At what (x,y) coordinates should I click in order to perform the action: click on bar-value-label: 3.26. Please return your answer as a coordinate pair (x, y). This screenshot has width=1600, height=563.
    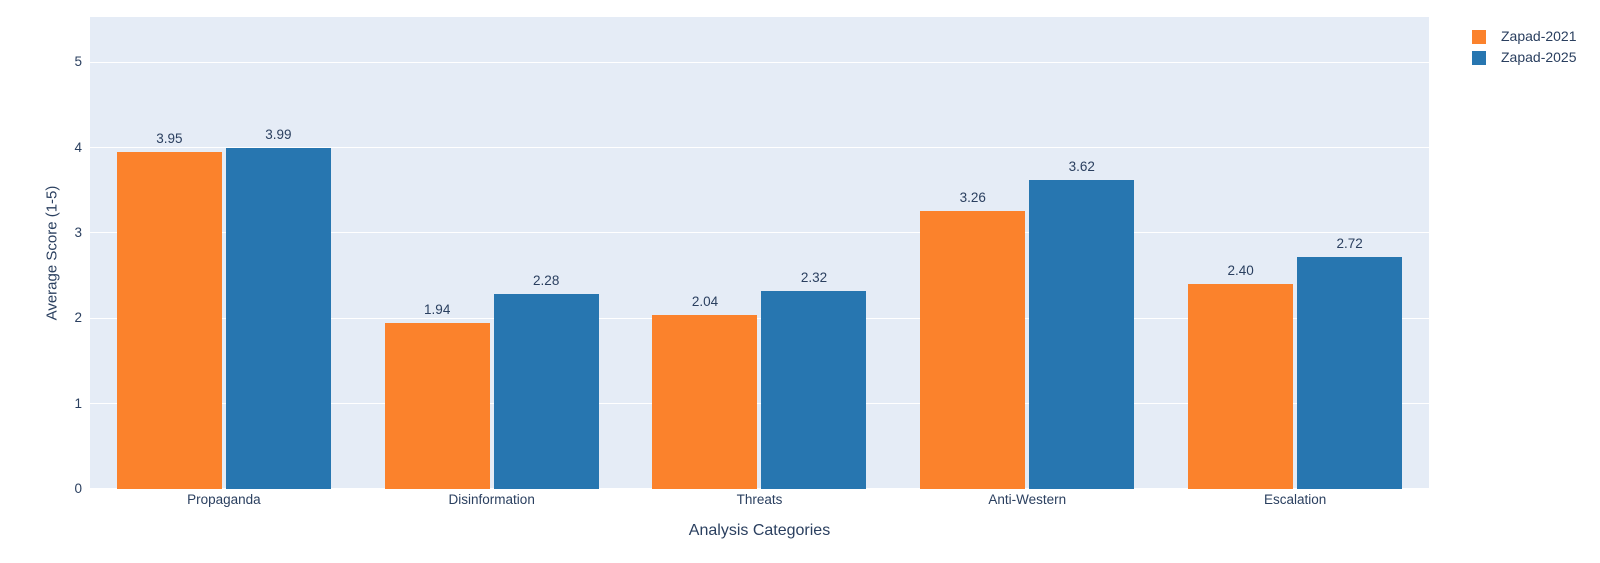
    Looking at the image, I should click on (972, 197).